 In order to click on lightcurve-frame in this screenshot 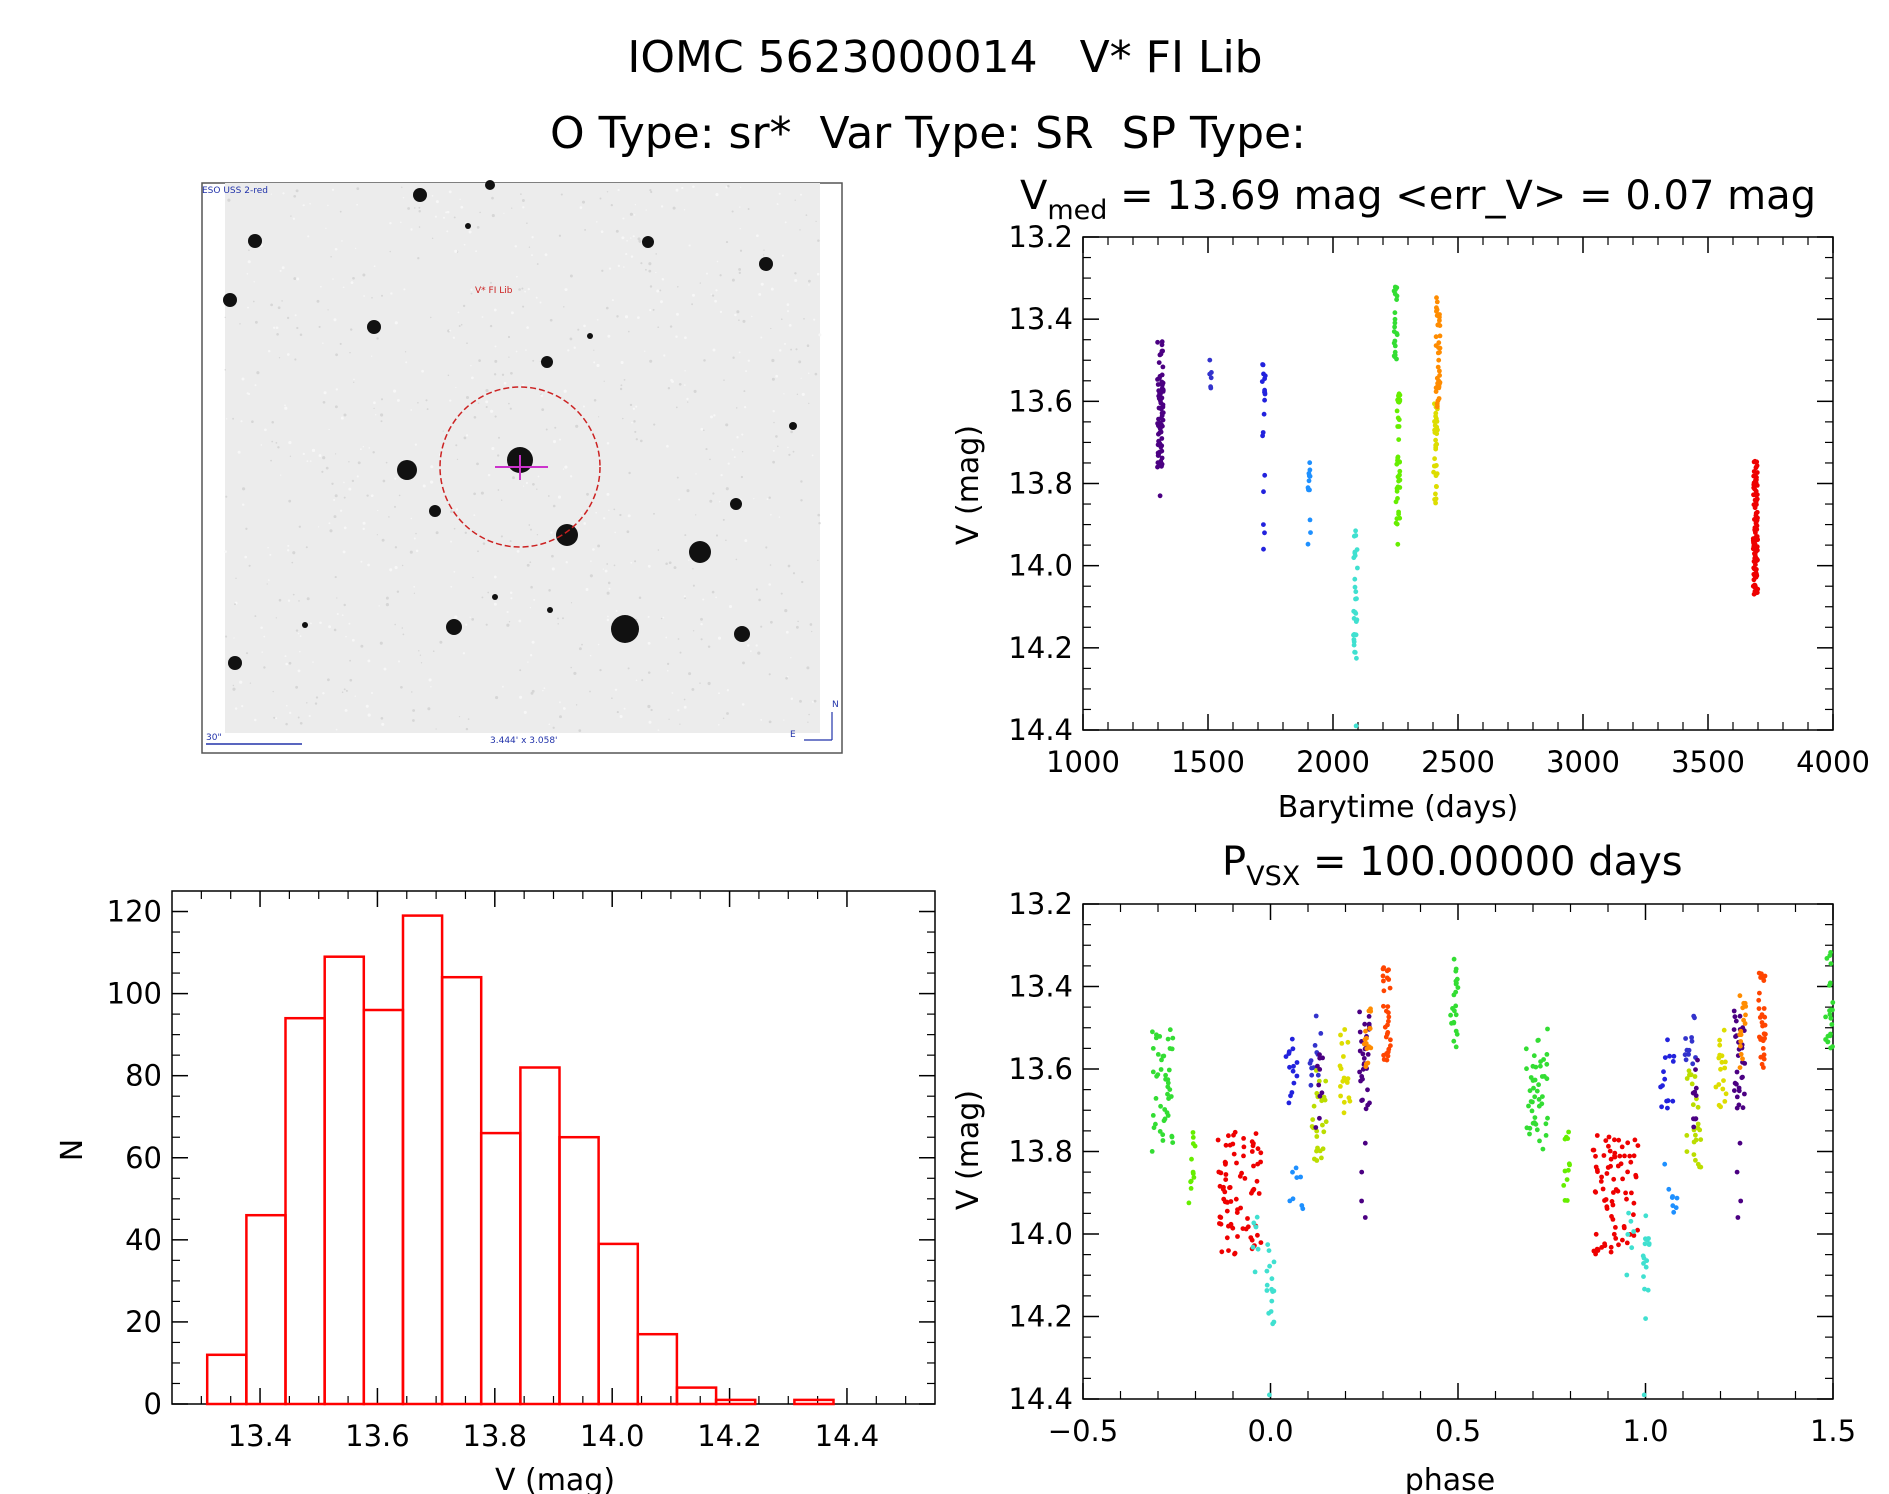, I will do `click(1458, 483)`.